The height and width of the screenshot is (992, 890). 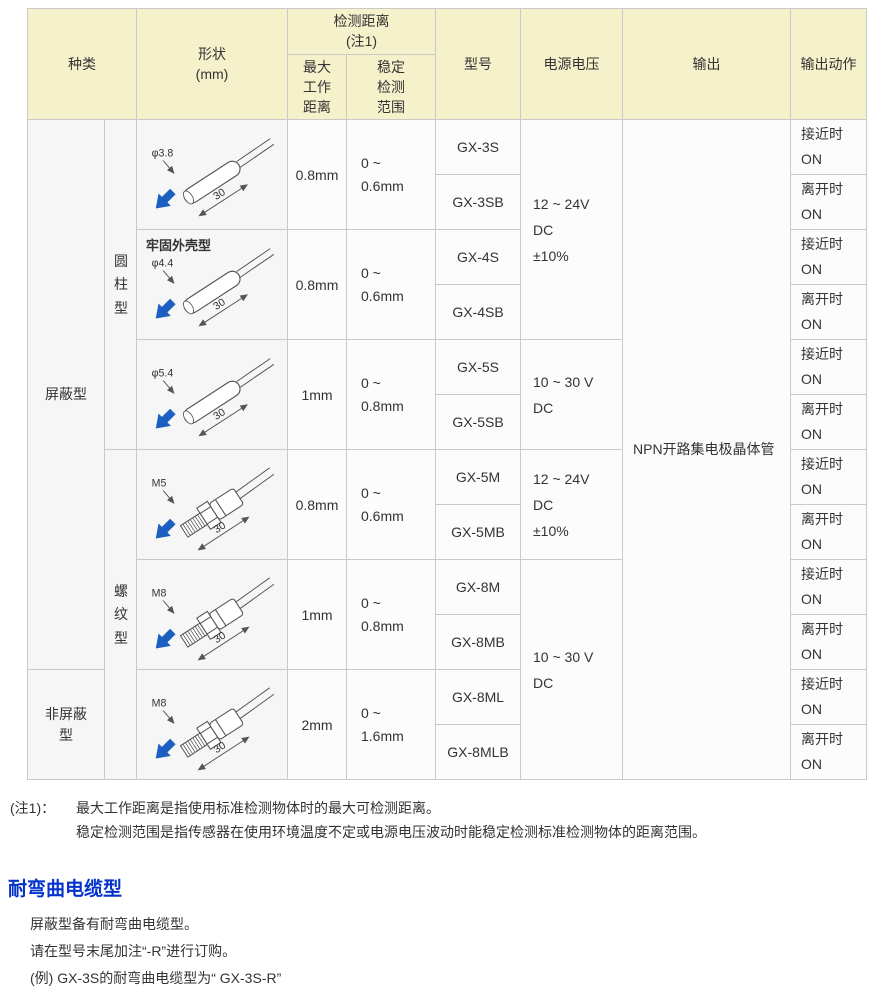 I want to click on header-output: 输出, so click(x=706, y=64).